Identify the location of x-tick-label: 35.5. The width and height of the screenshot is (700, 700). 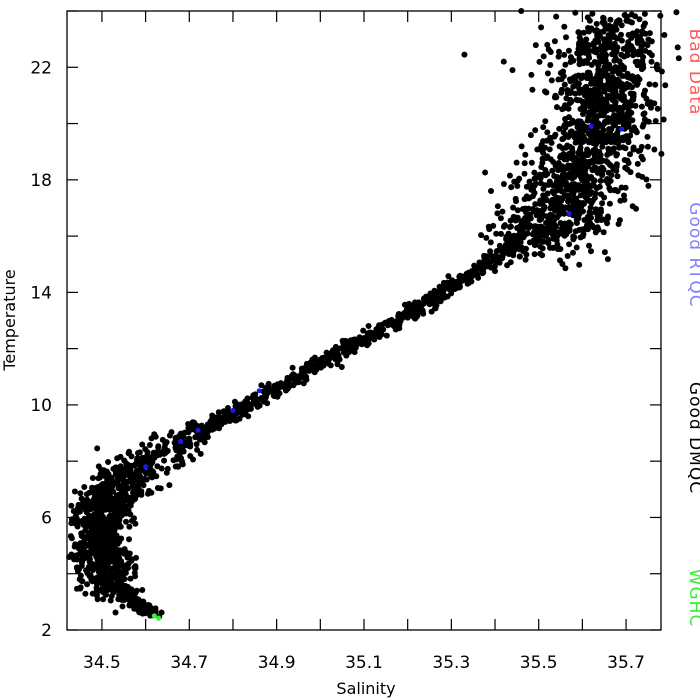
(539, 663).